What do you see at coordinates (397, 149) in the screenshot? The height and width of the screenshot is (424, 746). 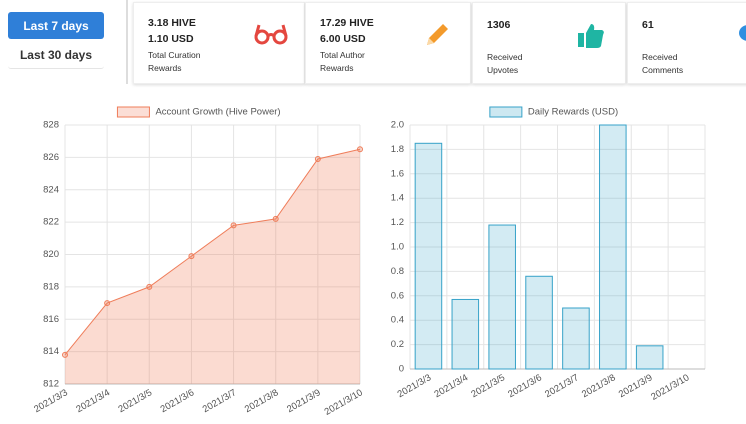 I see `y-tick-label: 1.8` at bounding box center [397, 149].